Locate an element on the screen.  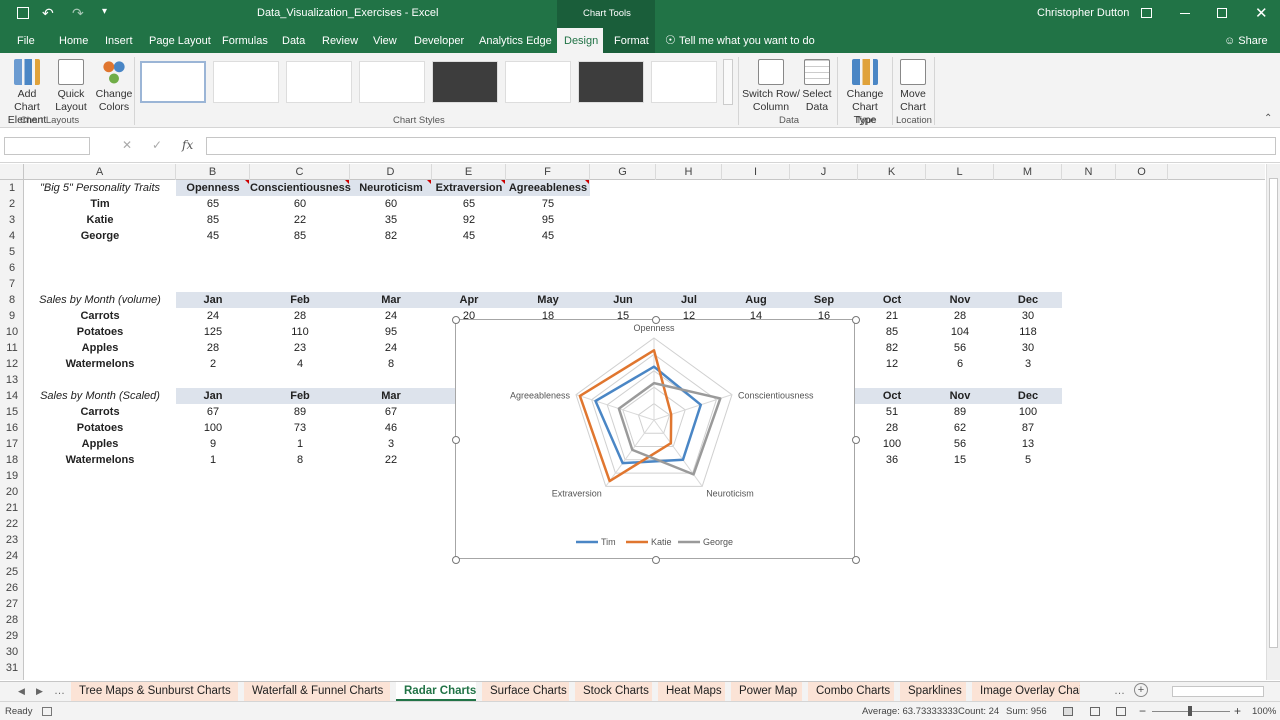
table-cell: 23 is located at coordinates (300, 348).